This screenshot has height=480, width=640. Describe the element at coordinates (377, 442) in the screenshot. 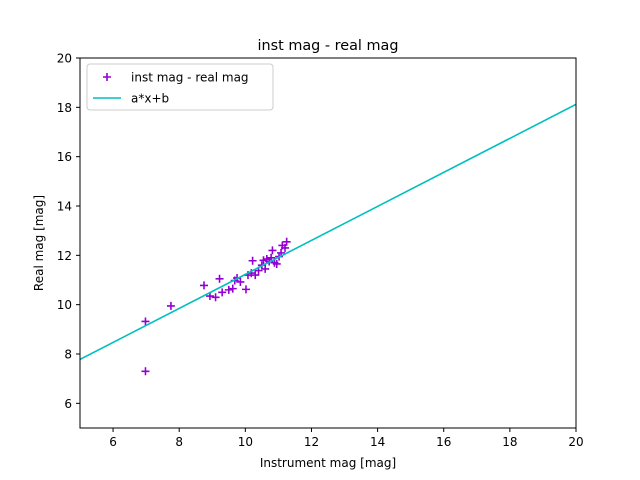

I see `x-tick-label: 14` at that location.